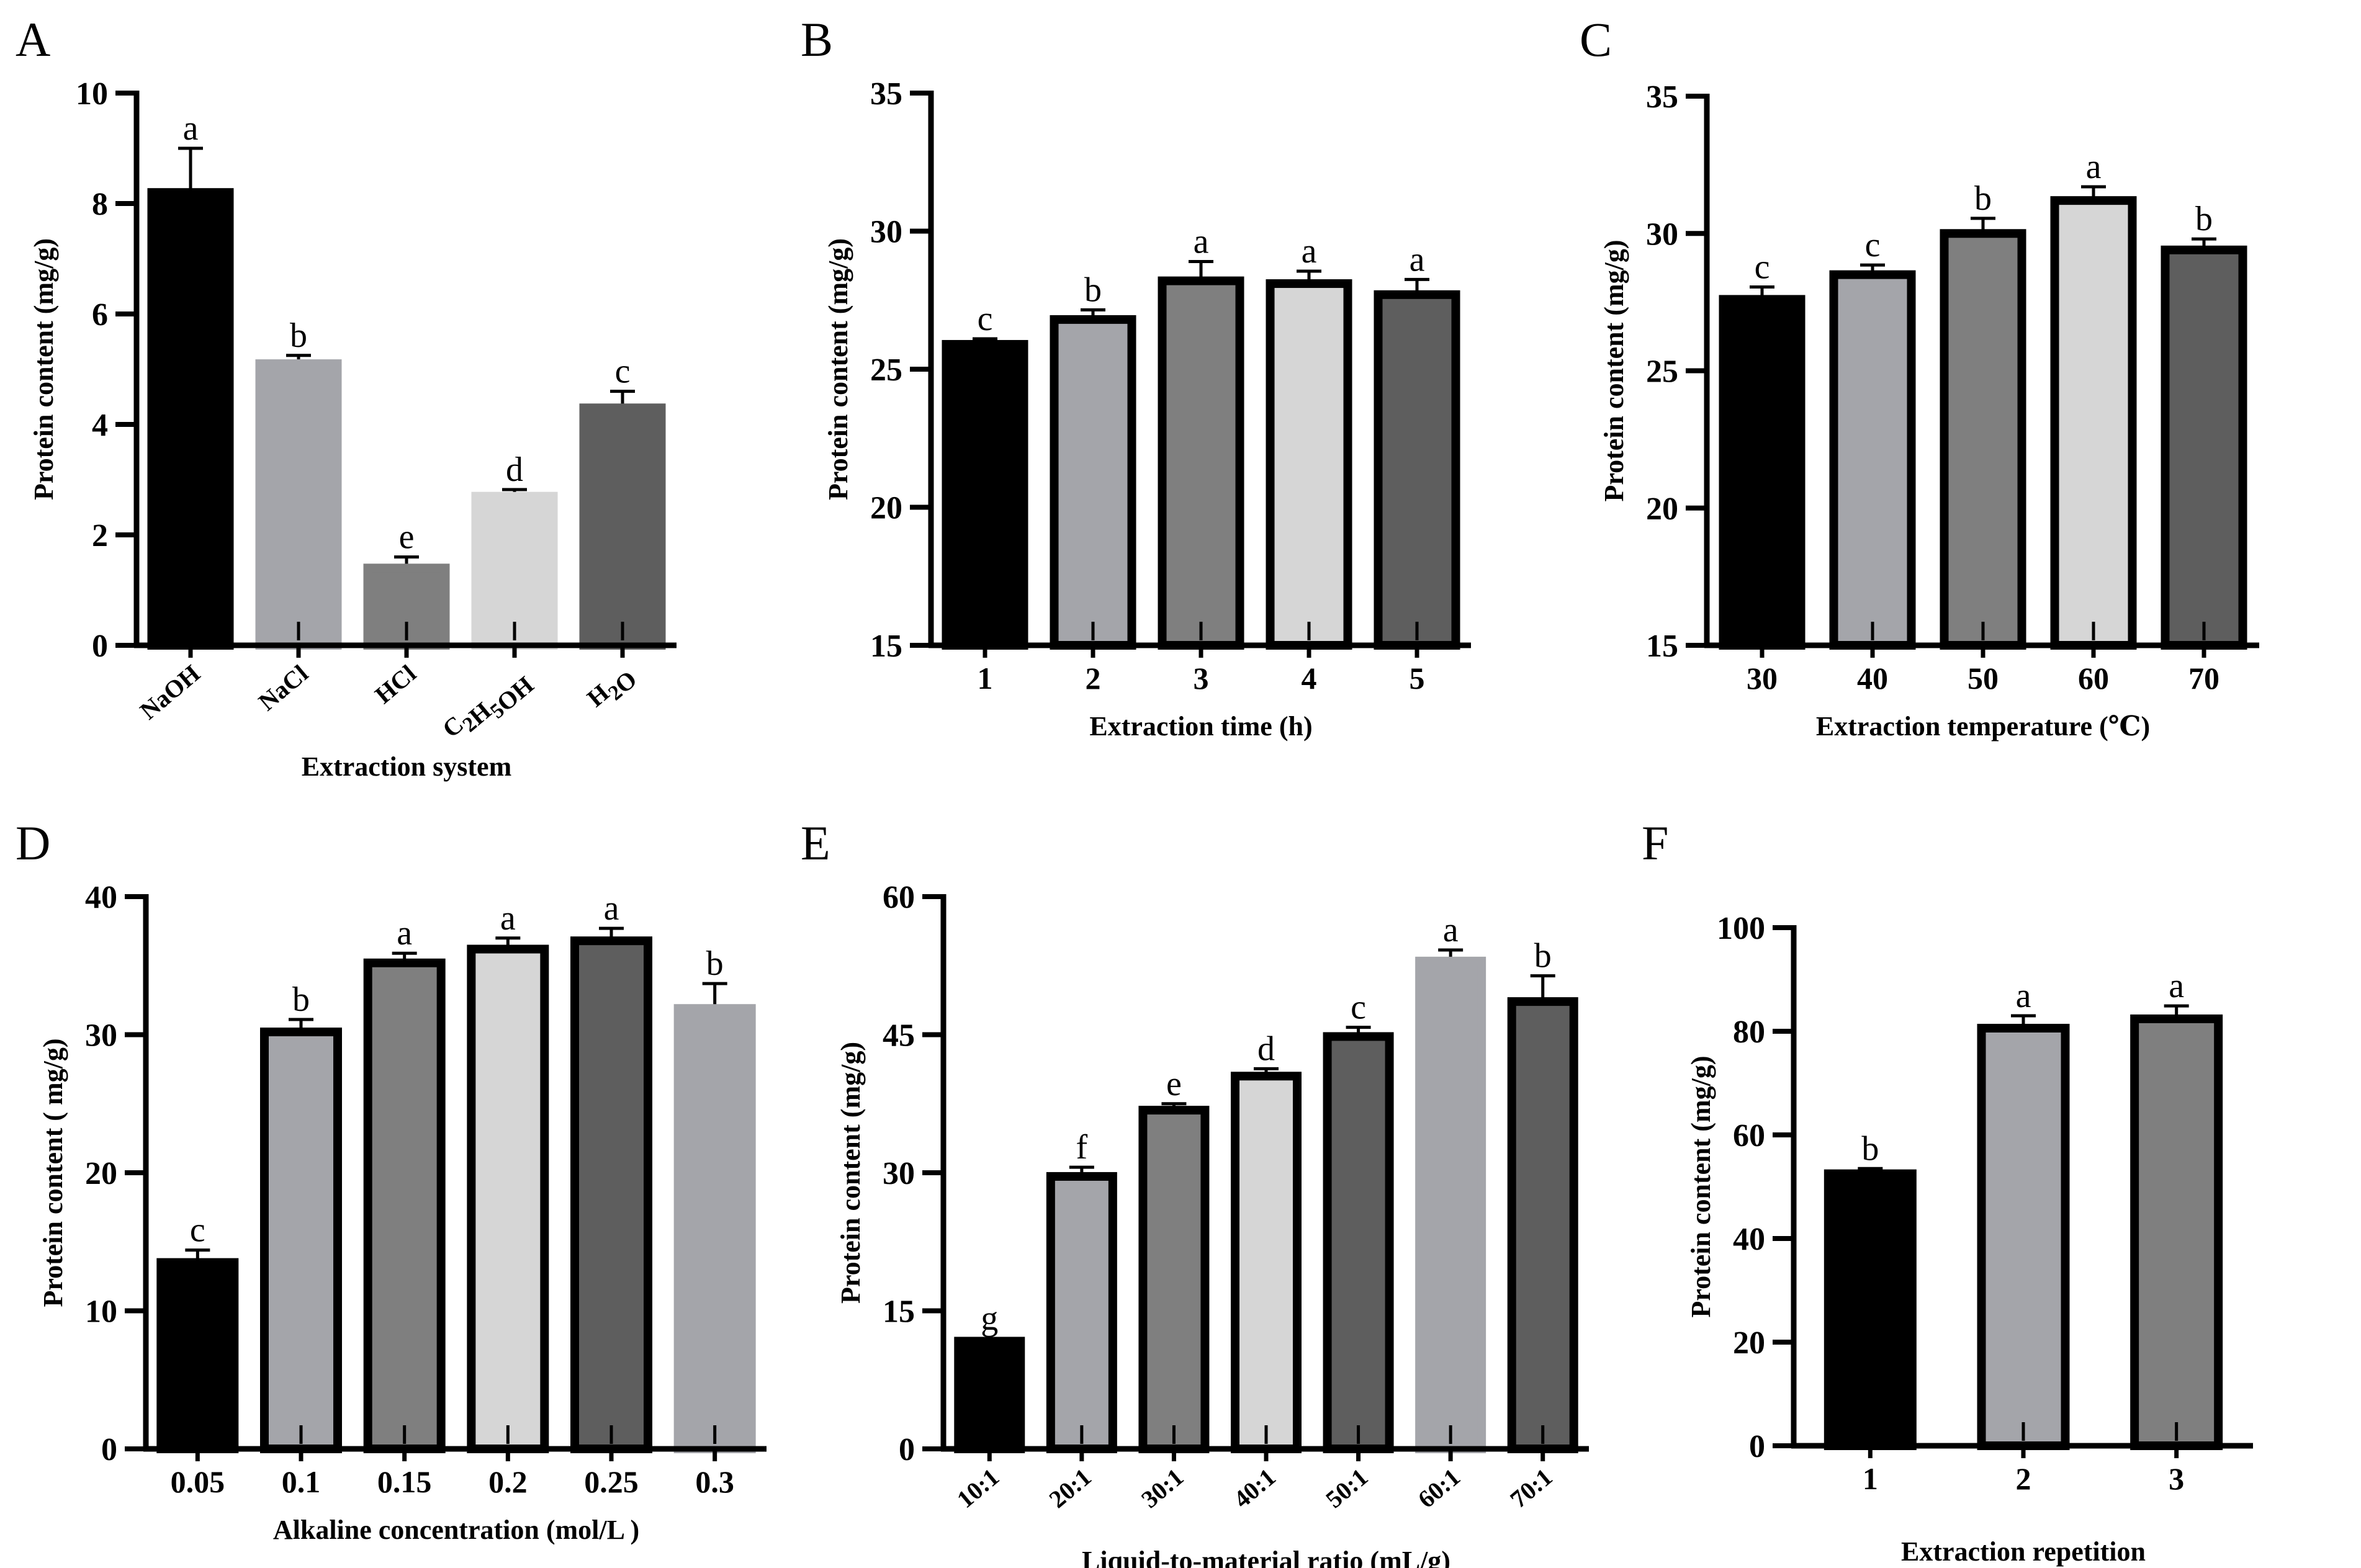 The image size is (2361, 1568). Describe the element at coordinates (2203, 678) in the screenshot. I see `x-tick-label: 70` at that location.